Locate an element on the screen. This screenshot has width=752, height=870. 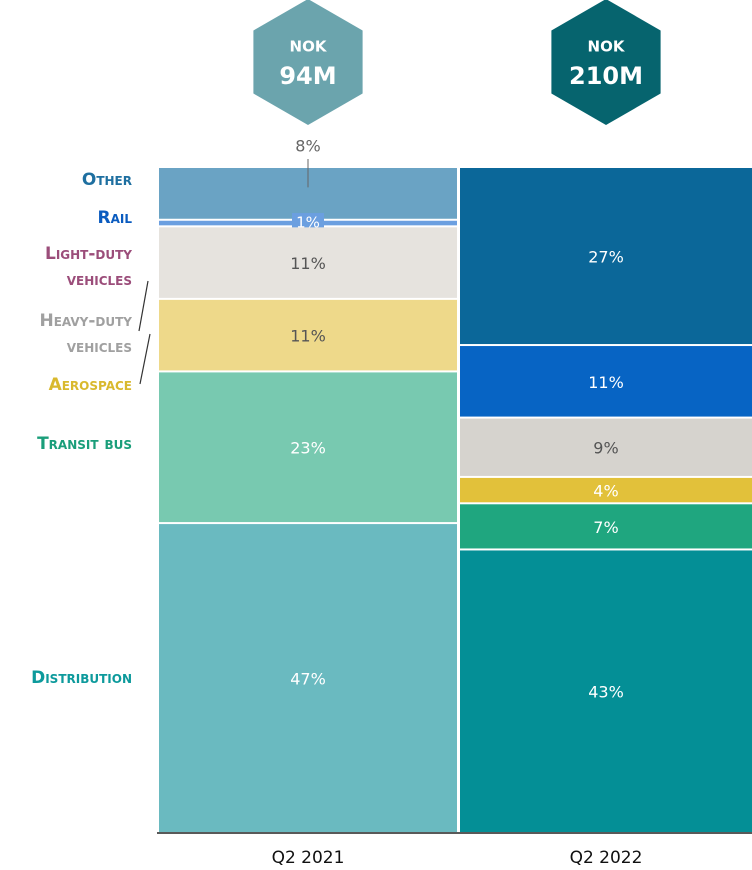
value-label: 4% is located at coordinates (605, 491).